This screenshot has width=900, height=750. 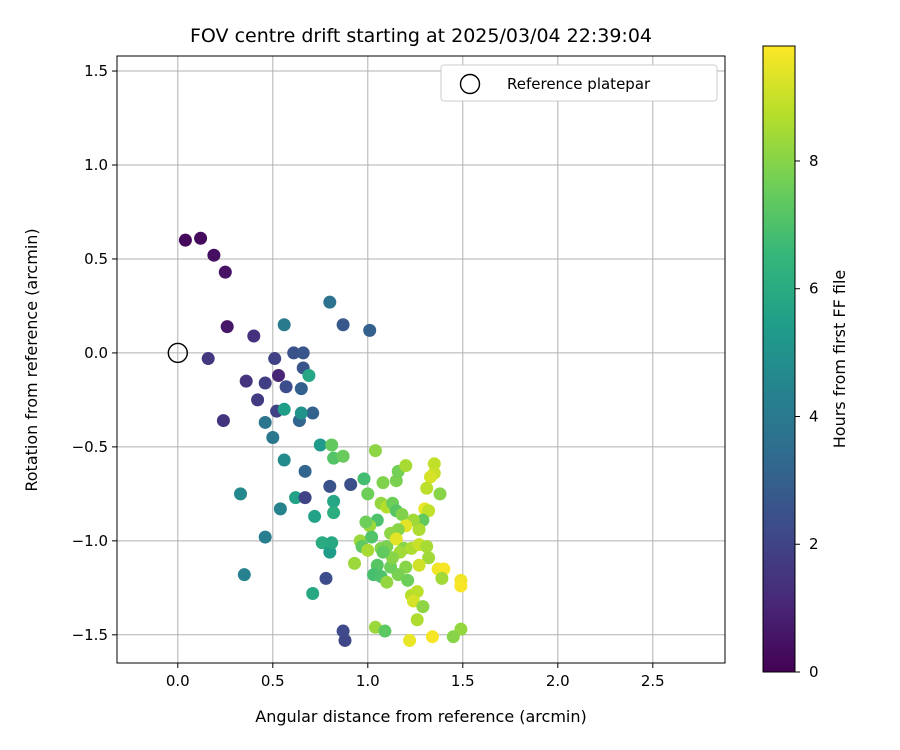 I want to click on colorbar-label: Hours from first FF file, so click(x=839, y=359).